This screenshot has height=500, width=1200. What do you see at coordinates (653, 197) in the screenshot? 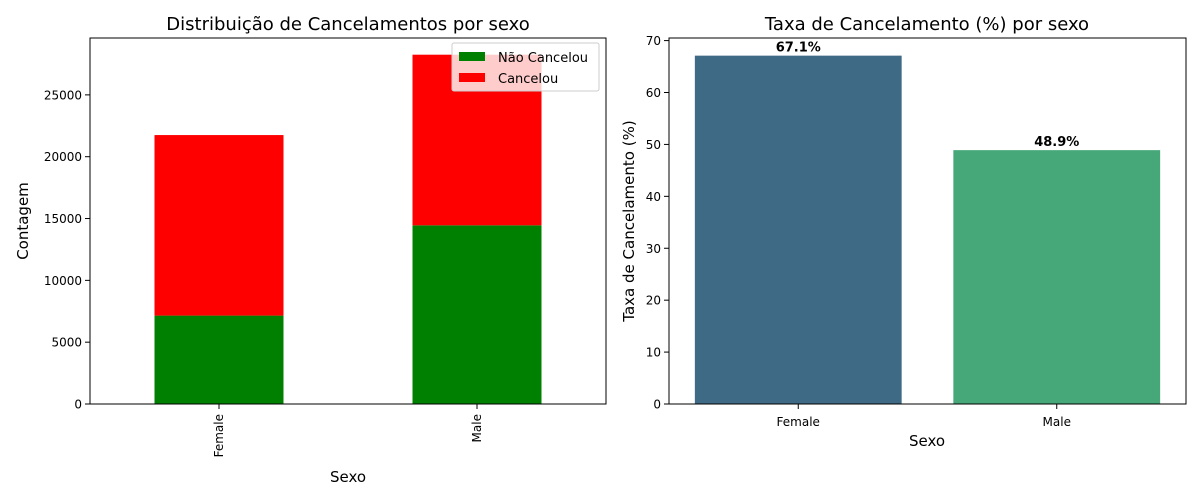
I see `y-tick-label-40: 40` at bounding box center [653, 197].